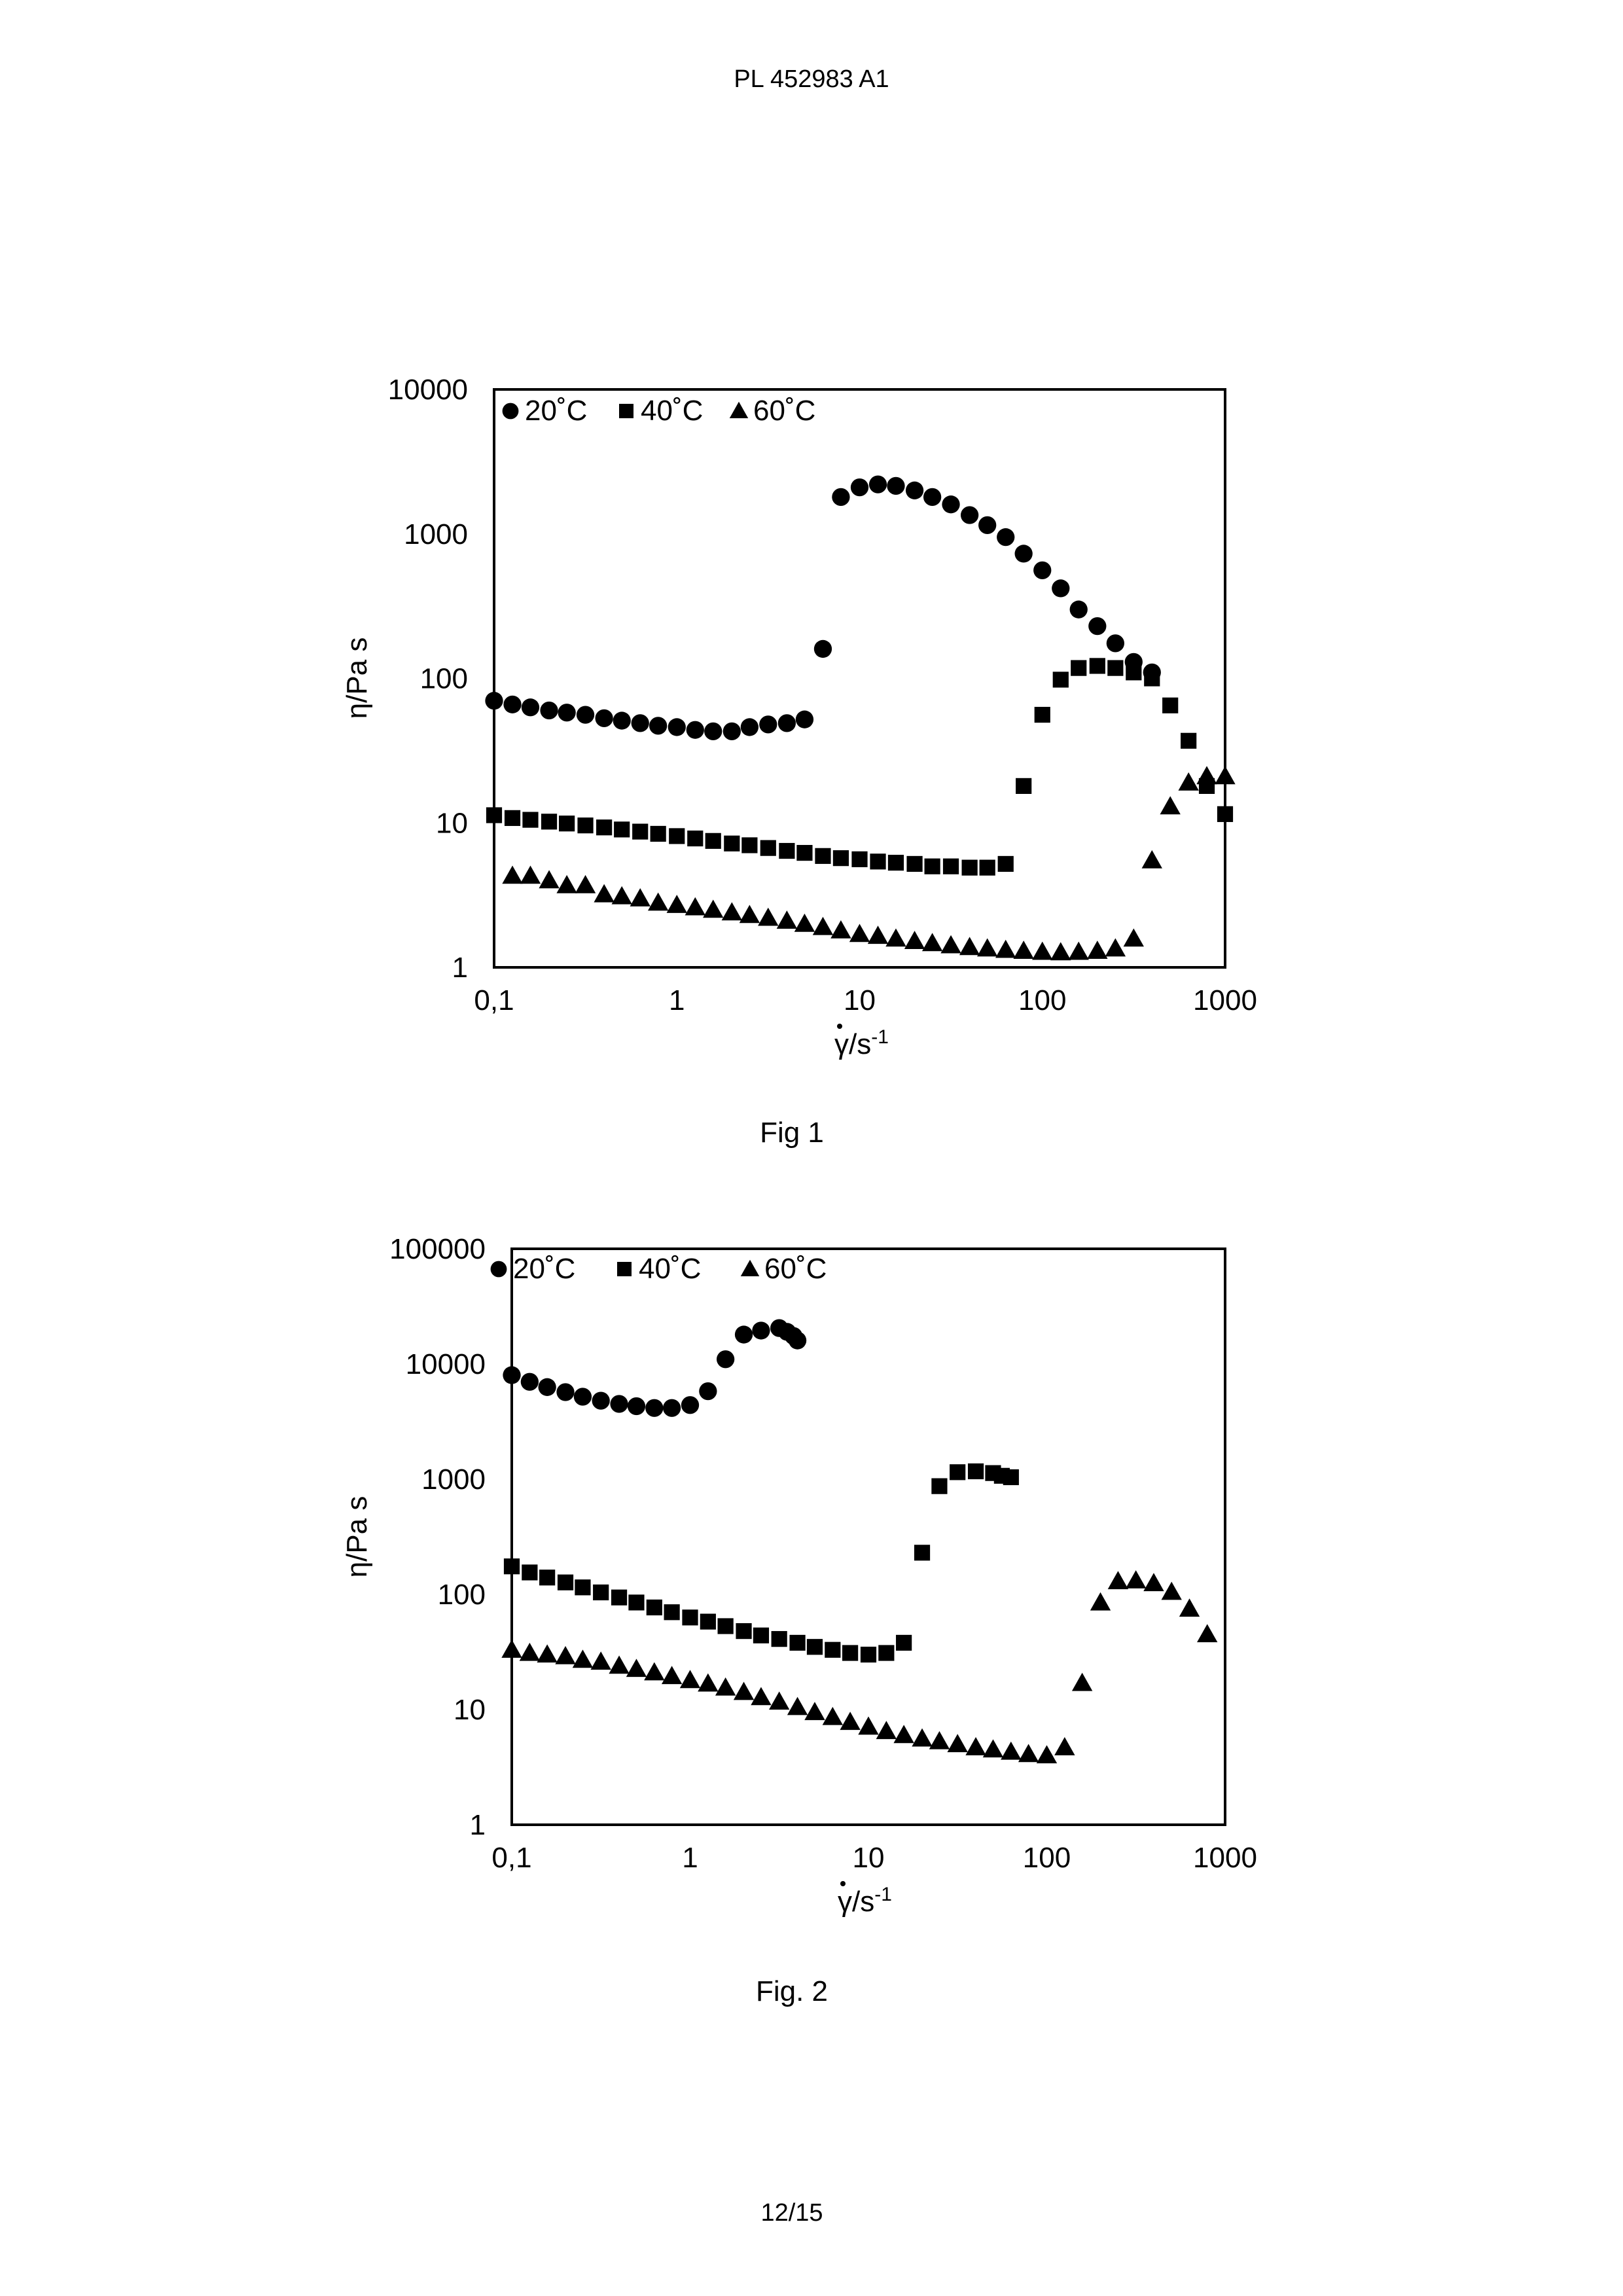 The height and width of the screenshot is (2296, 1623). Describe the element at coordinates (859, 1541) in the screenshot. I see `data-points` at that location.